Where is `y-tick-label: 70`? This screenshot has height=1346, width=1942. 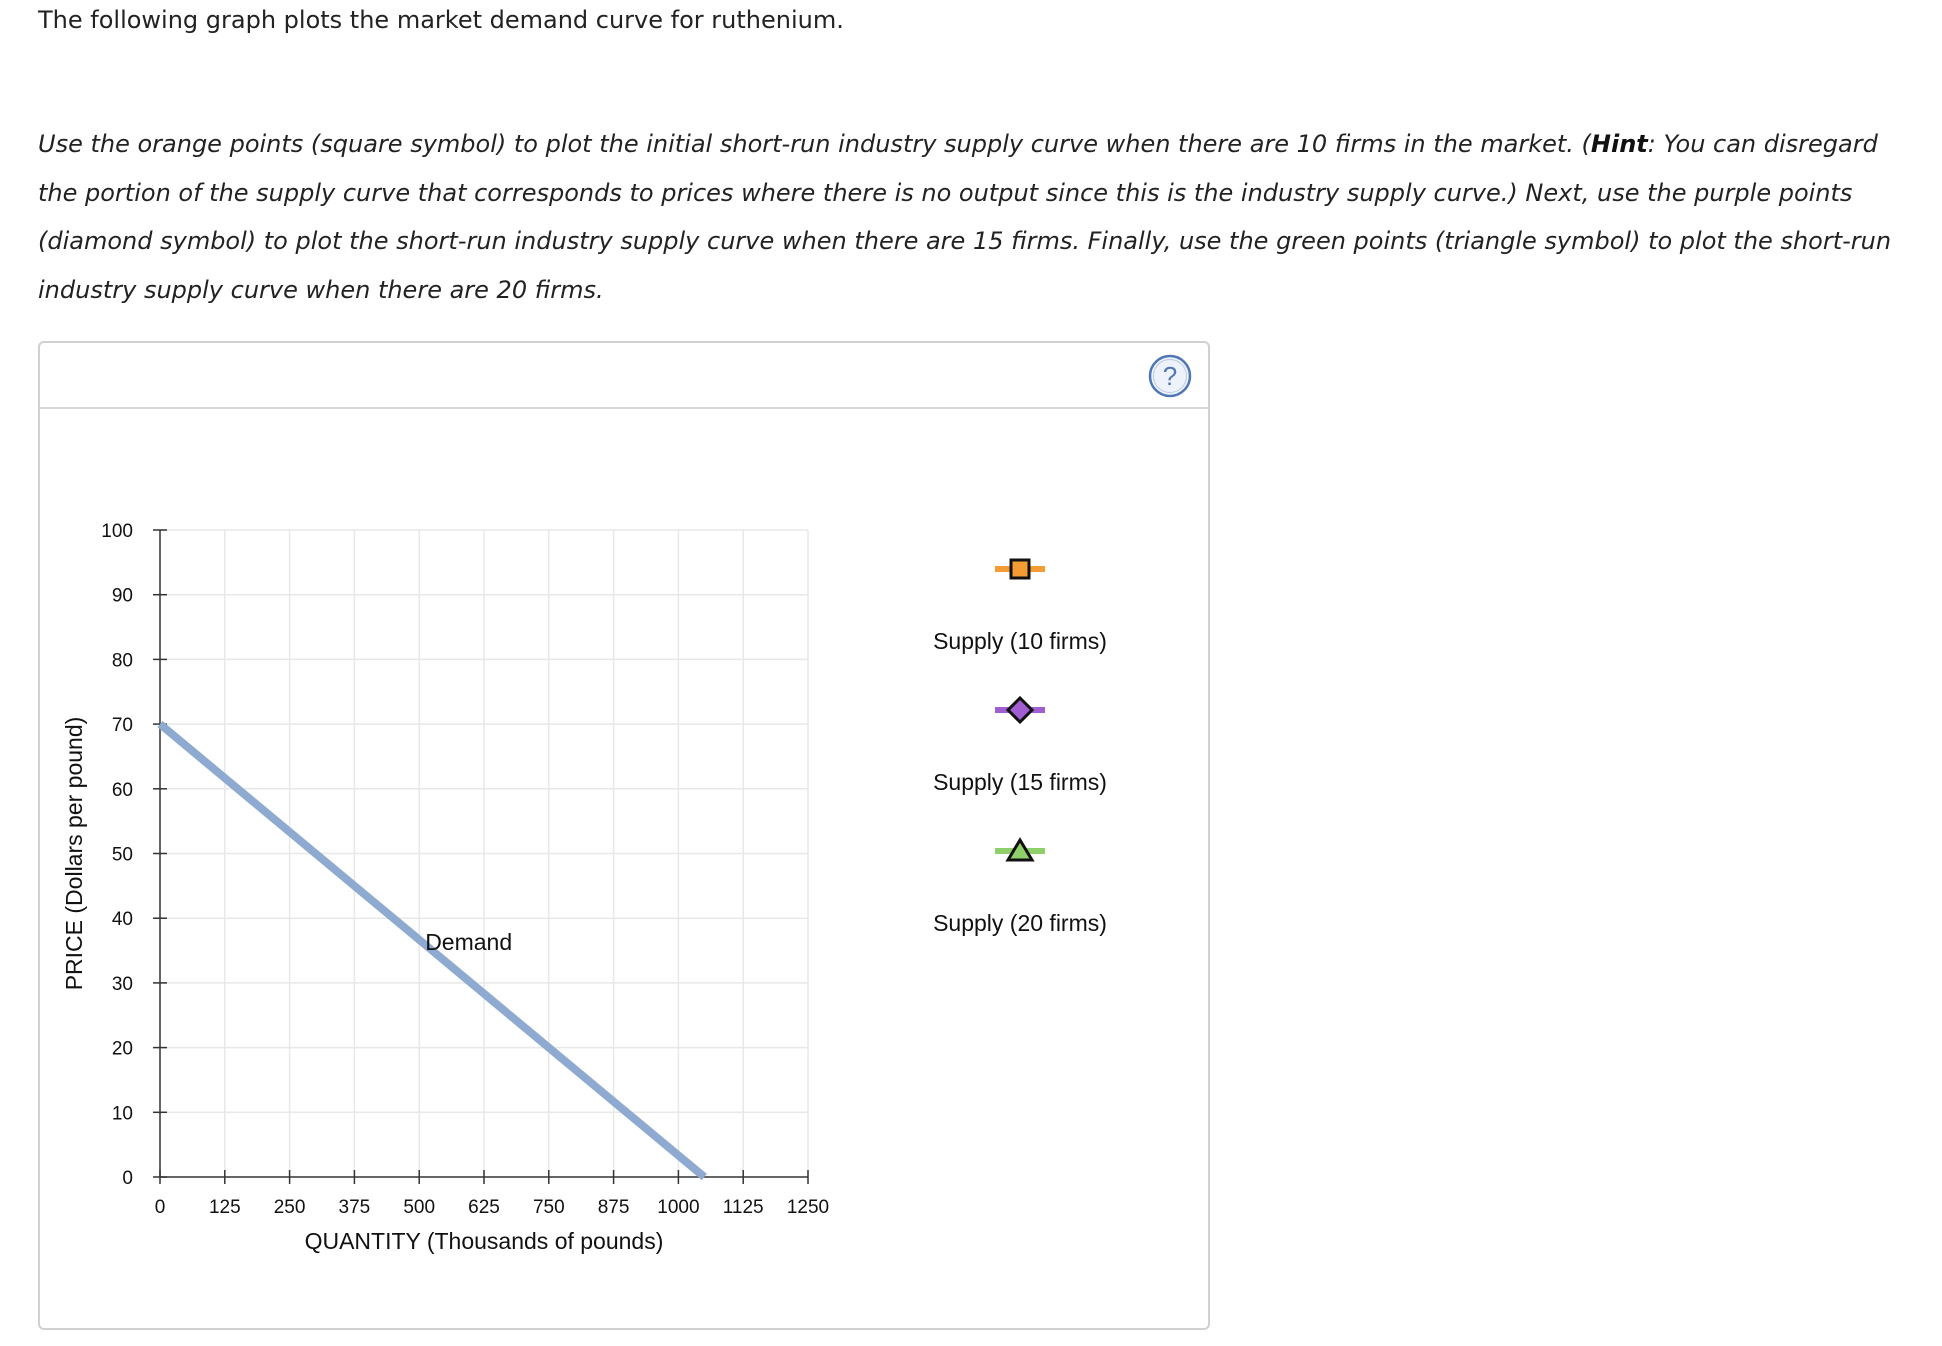
y-tick-label: 70 is located at coordinates (122, 725).